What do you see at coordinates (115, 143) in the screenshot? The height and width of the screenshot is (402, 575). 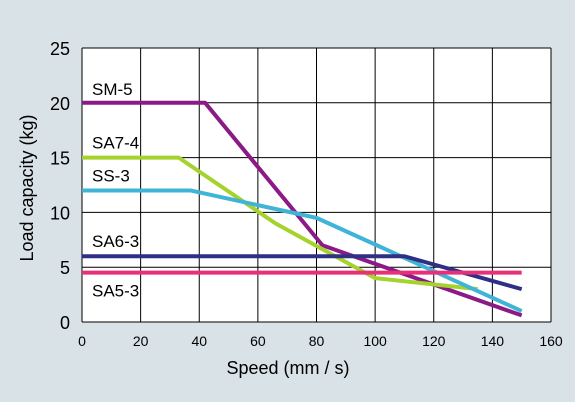 I see `series-label-sa7-4: SA7-4` at bounding box center [115, 143].